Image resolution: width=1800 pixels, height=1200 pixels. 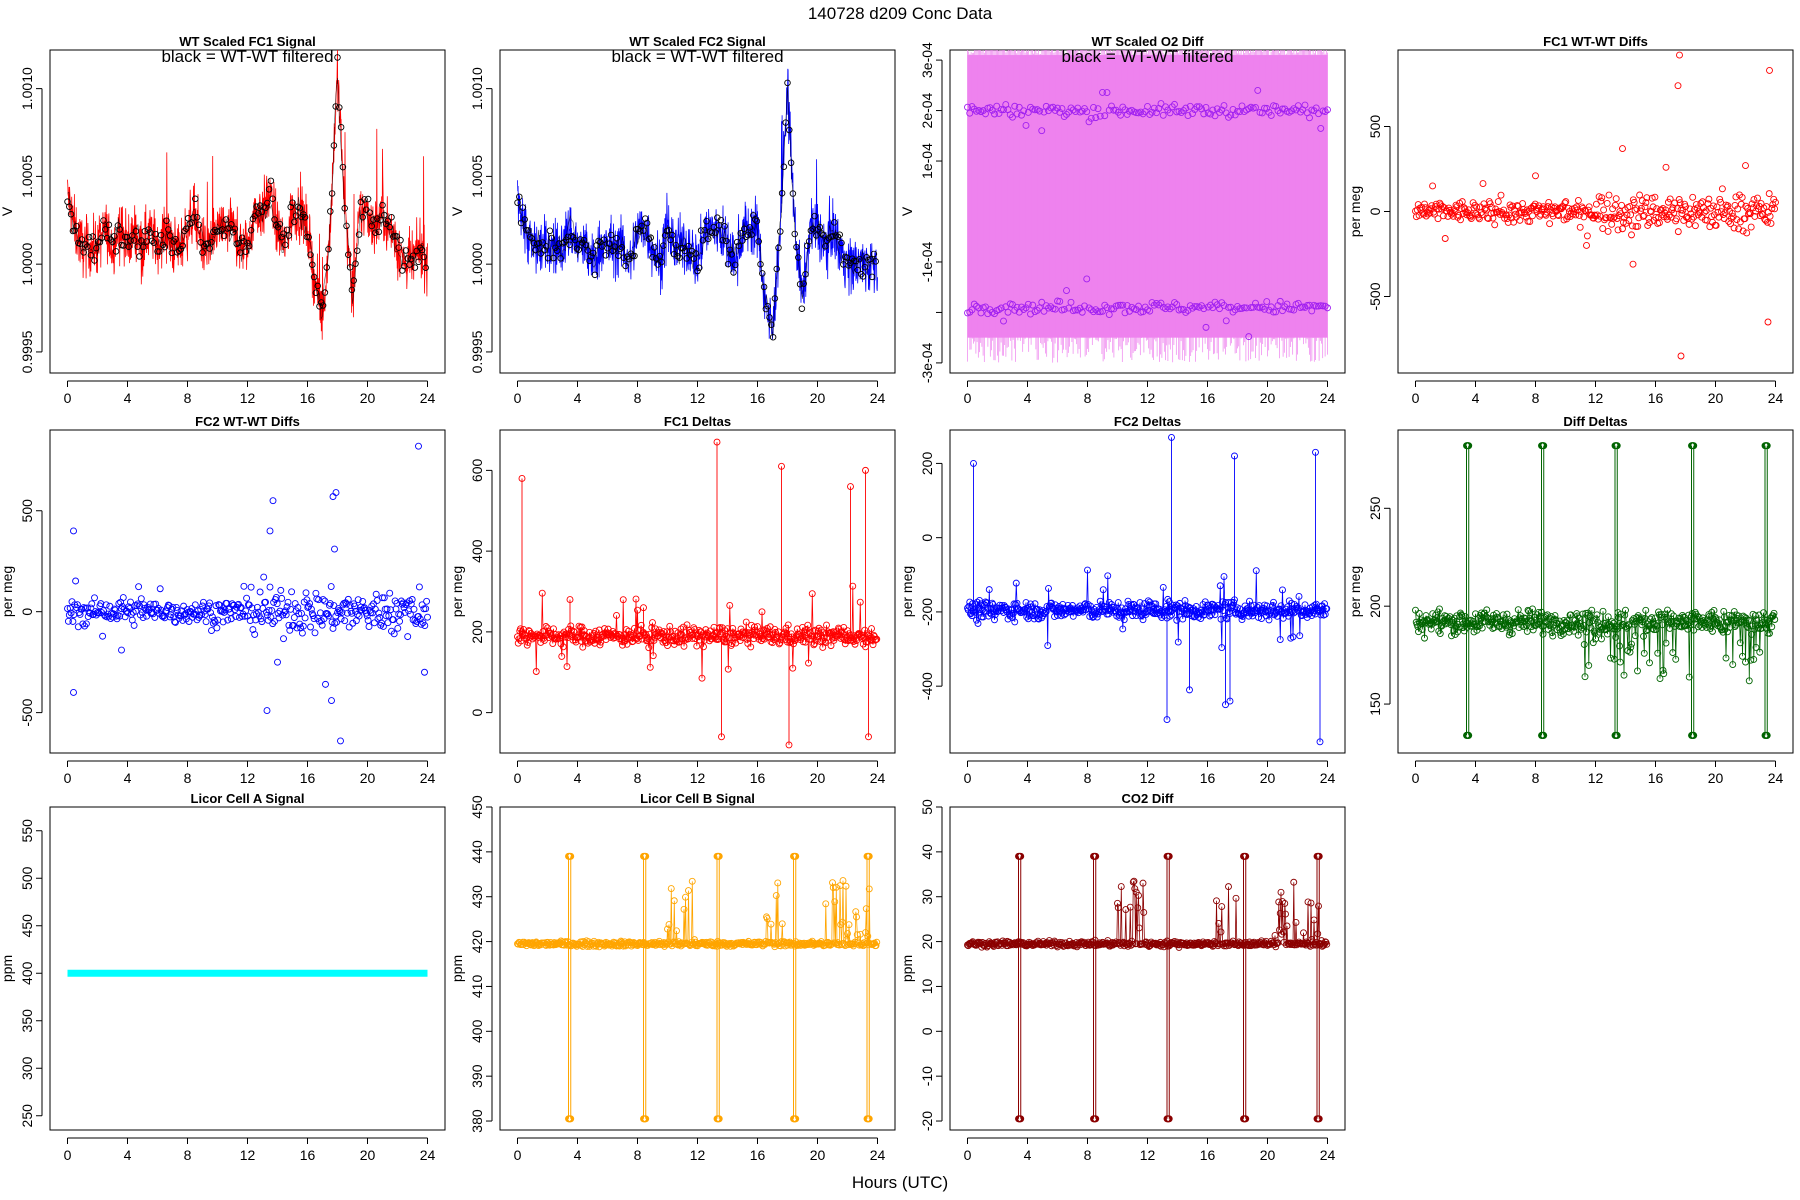 I want to click on x-tick-label: 12, so click(x=698, y=1155).